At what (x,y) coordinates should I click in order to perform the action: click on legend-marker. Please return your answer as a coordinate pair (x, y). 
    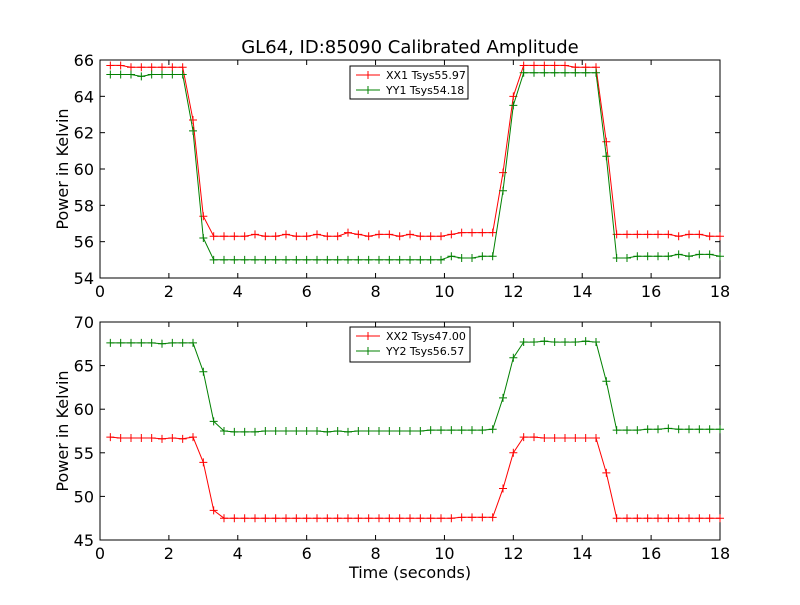
    Looking at the image, I should click on (368, 336).